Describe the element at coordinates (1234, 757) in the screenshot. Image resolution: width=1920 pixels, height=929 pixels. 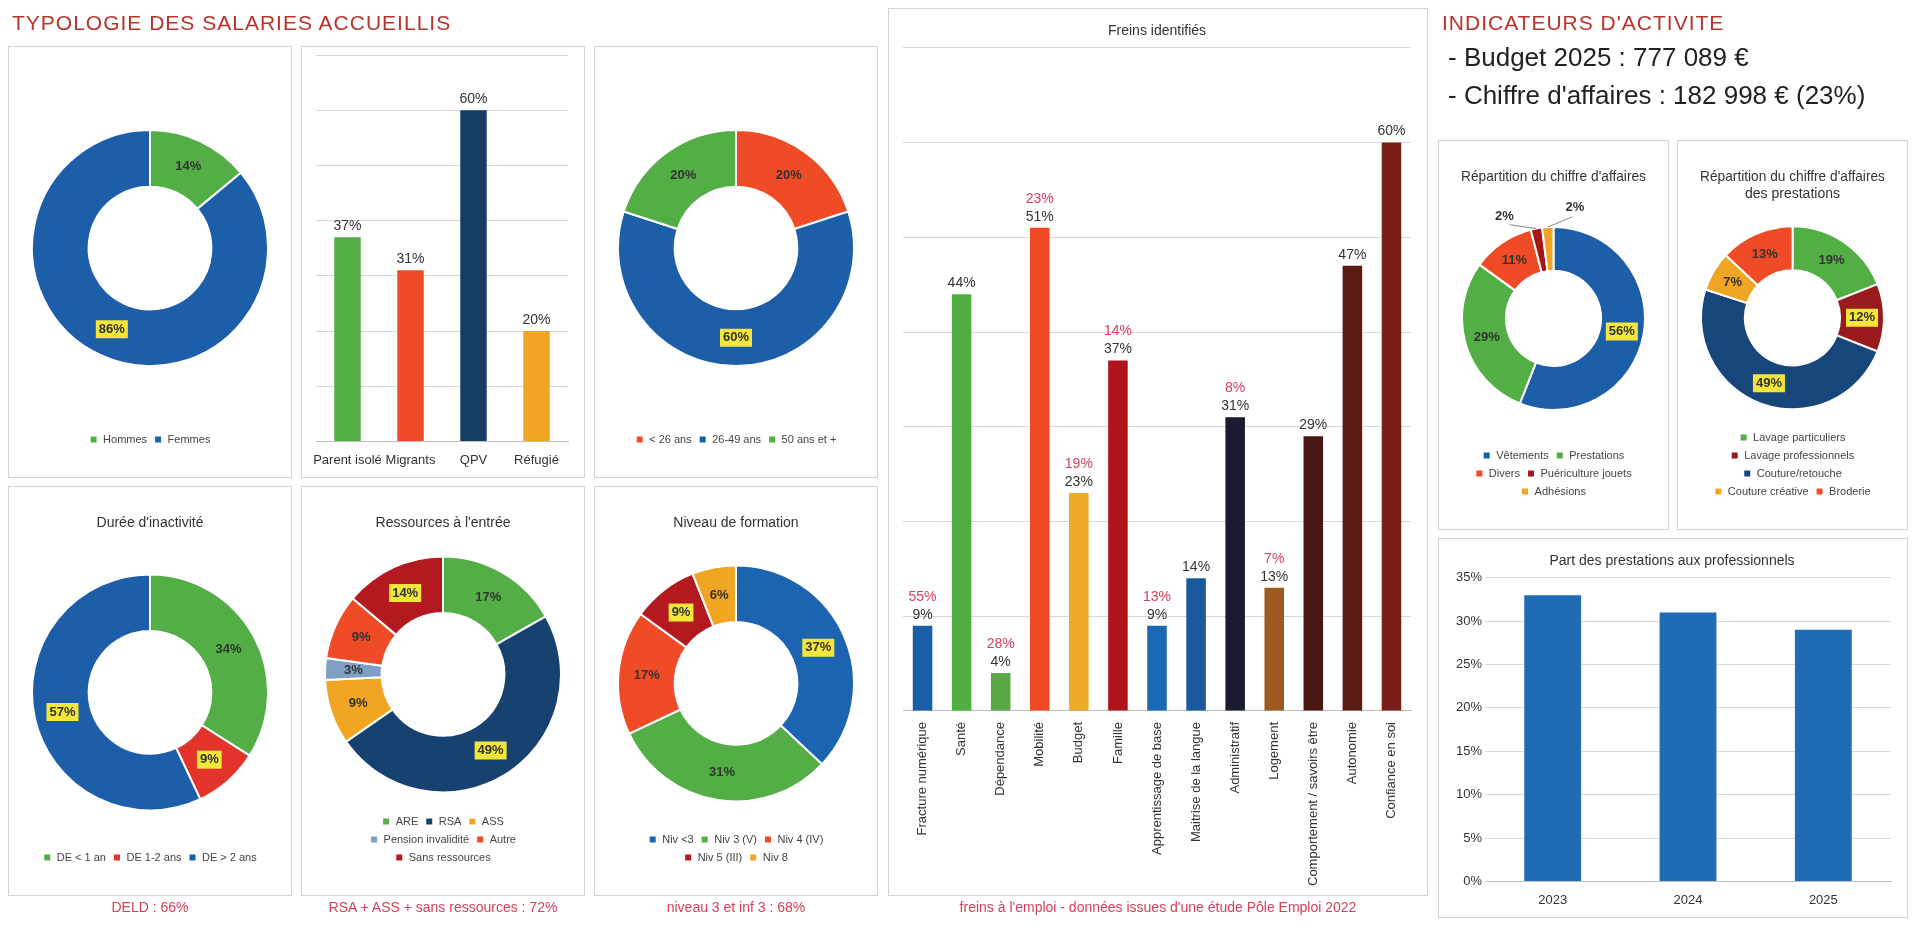
I see `x-tick-label: Administratif` at that location.